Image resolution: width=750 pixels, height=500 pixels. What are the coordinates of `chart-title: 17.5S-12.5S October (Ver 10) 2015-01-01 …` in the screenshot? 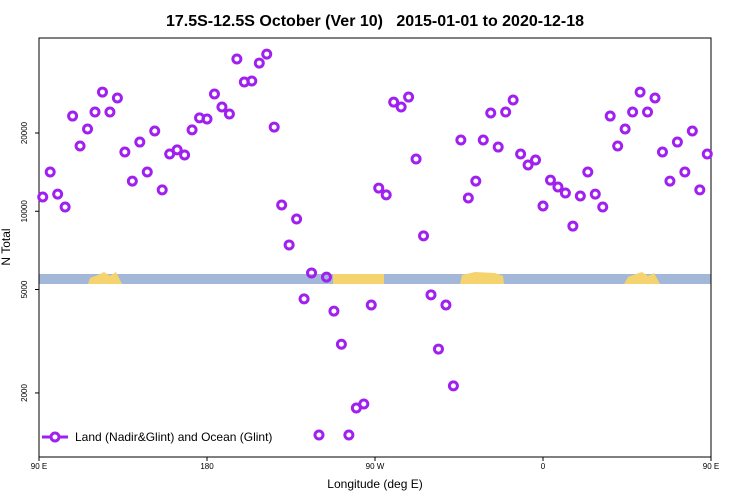 It's located at (375, 21).